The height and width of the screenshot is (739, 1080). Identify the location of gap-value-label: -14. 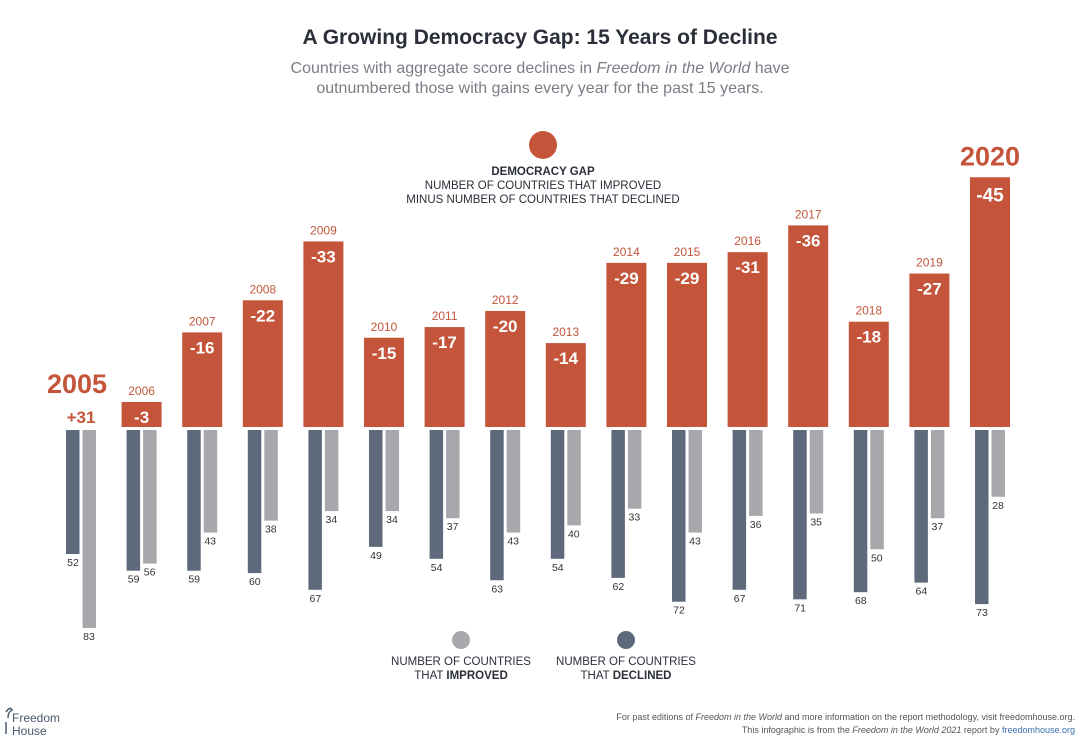
(566, 358).